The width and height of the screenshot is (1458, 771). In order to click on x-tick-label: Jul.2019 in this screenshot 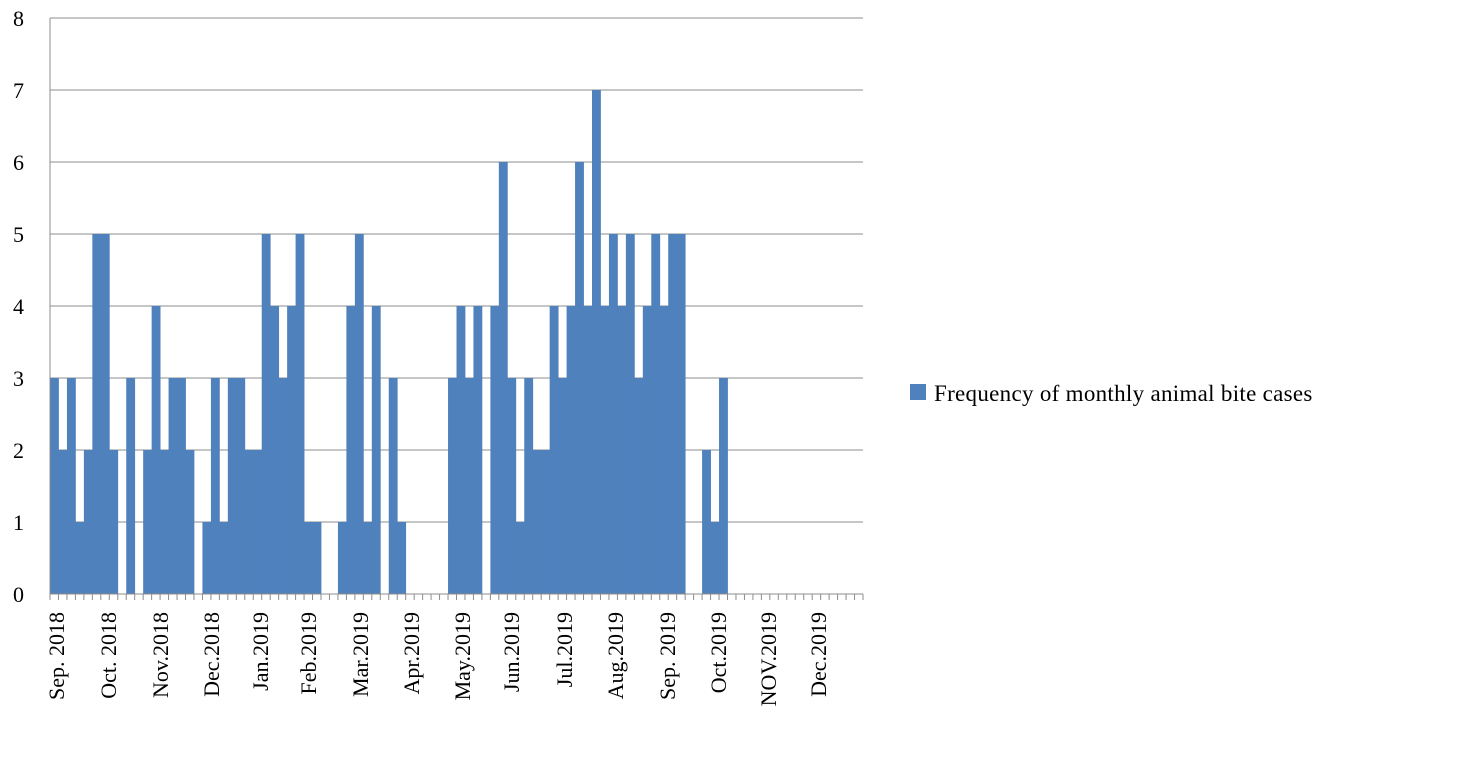, I will do `click(564, 649)`.